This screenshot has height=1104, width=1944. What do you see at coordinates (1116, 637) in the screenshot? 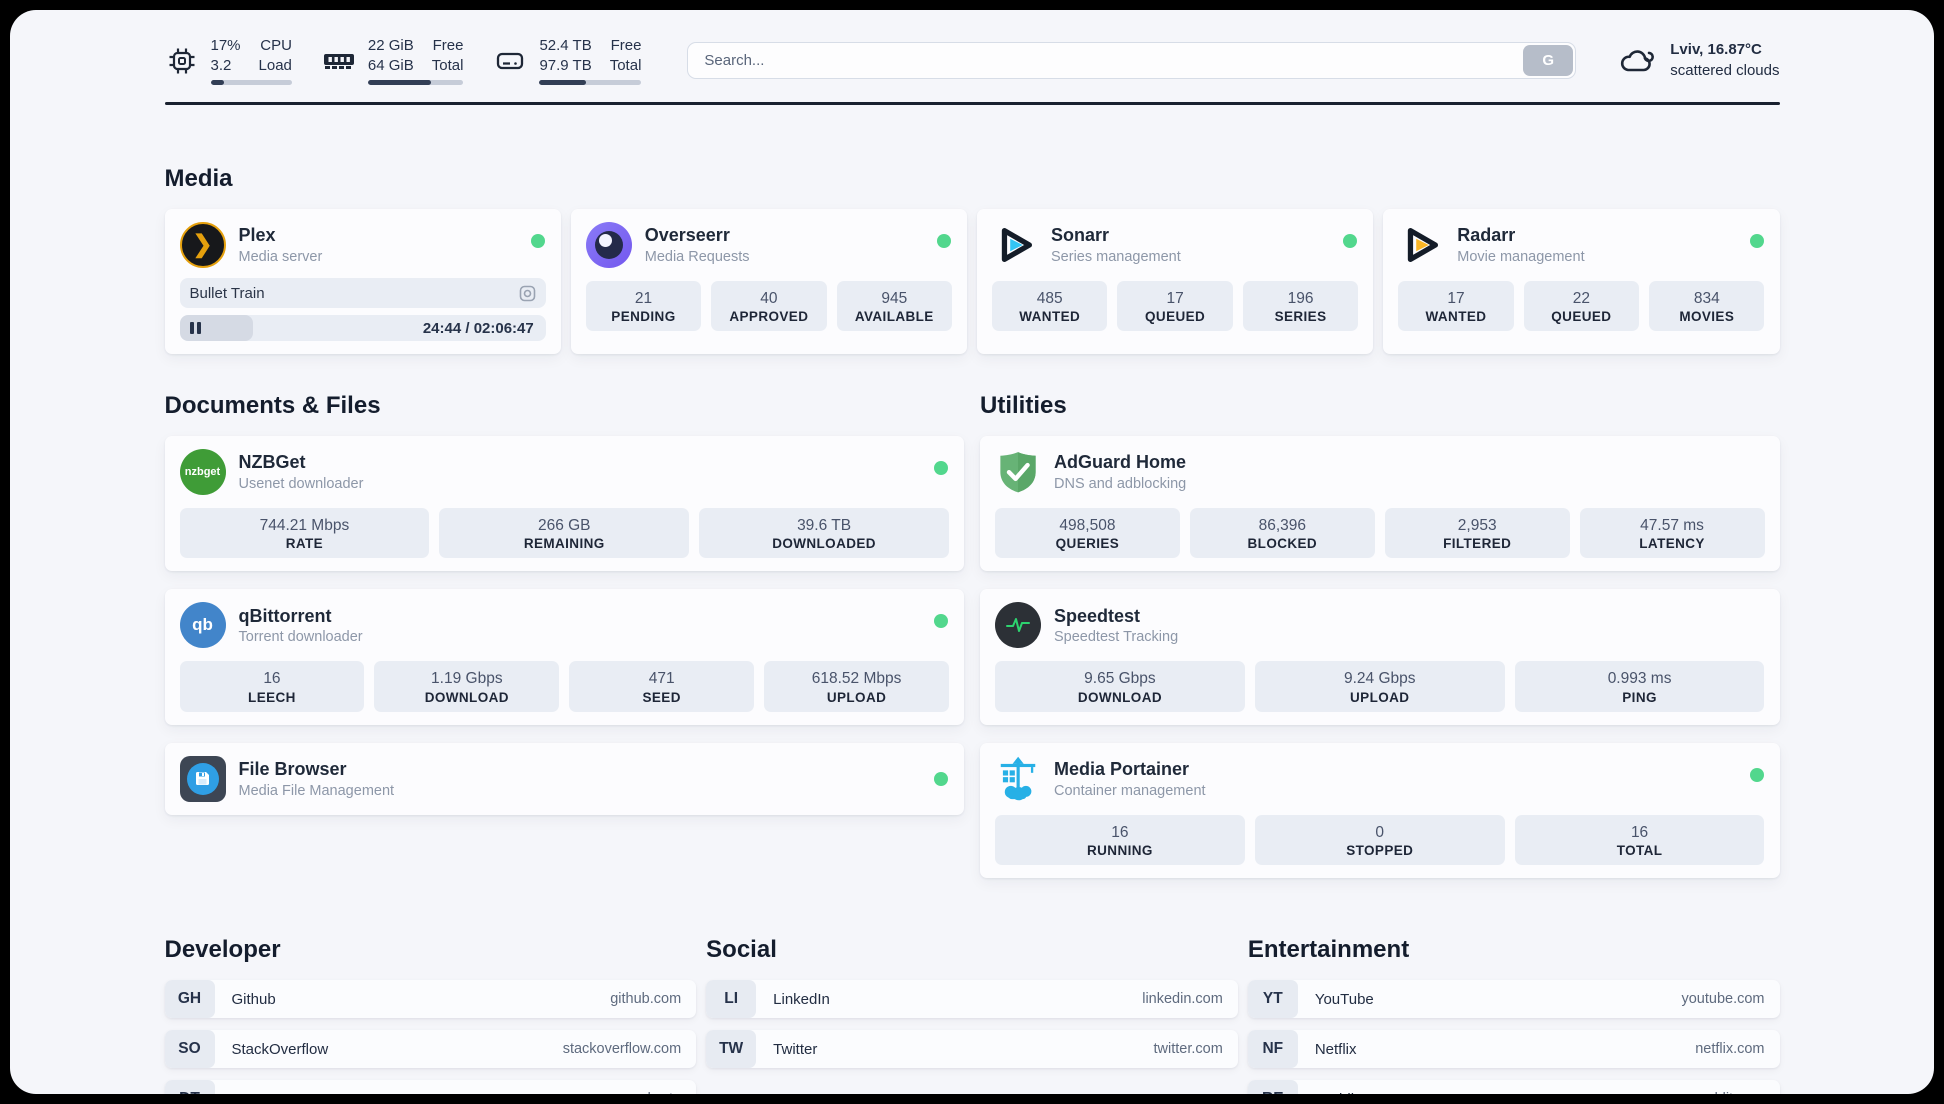
I see `app-desc: Speedtest Tracking` at bounding box center [1116, 637].